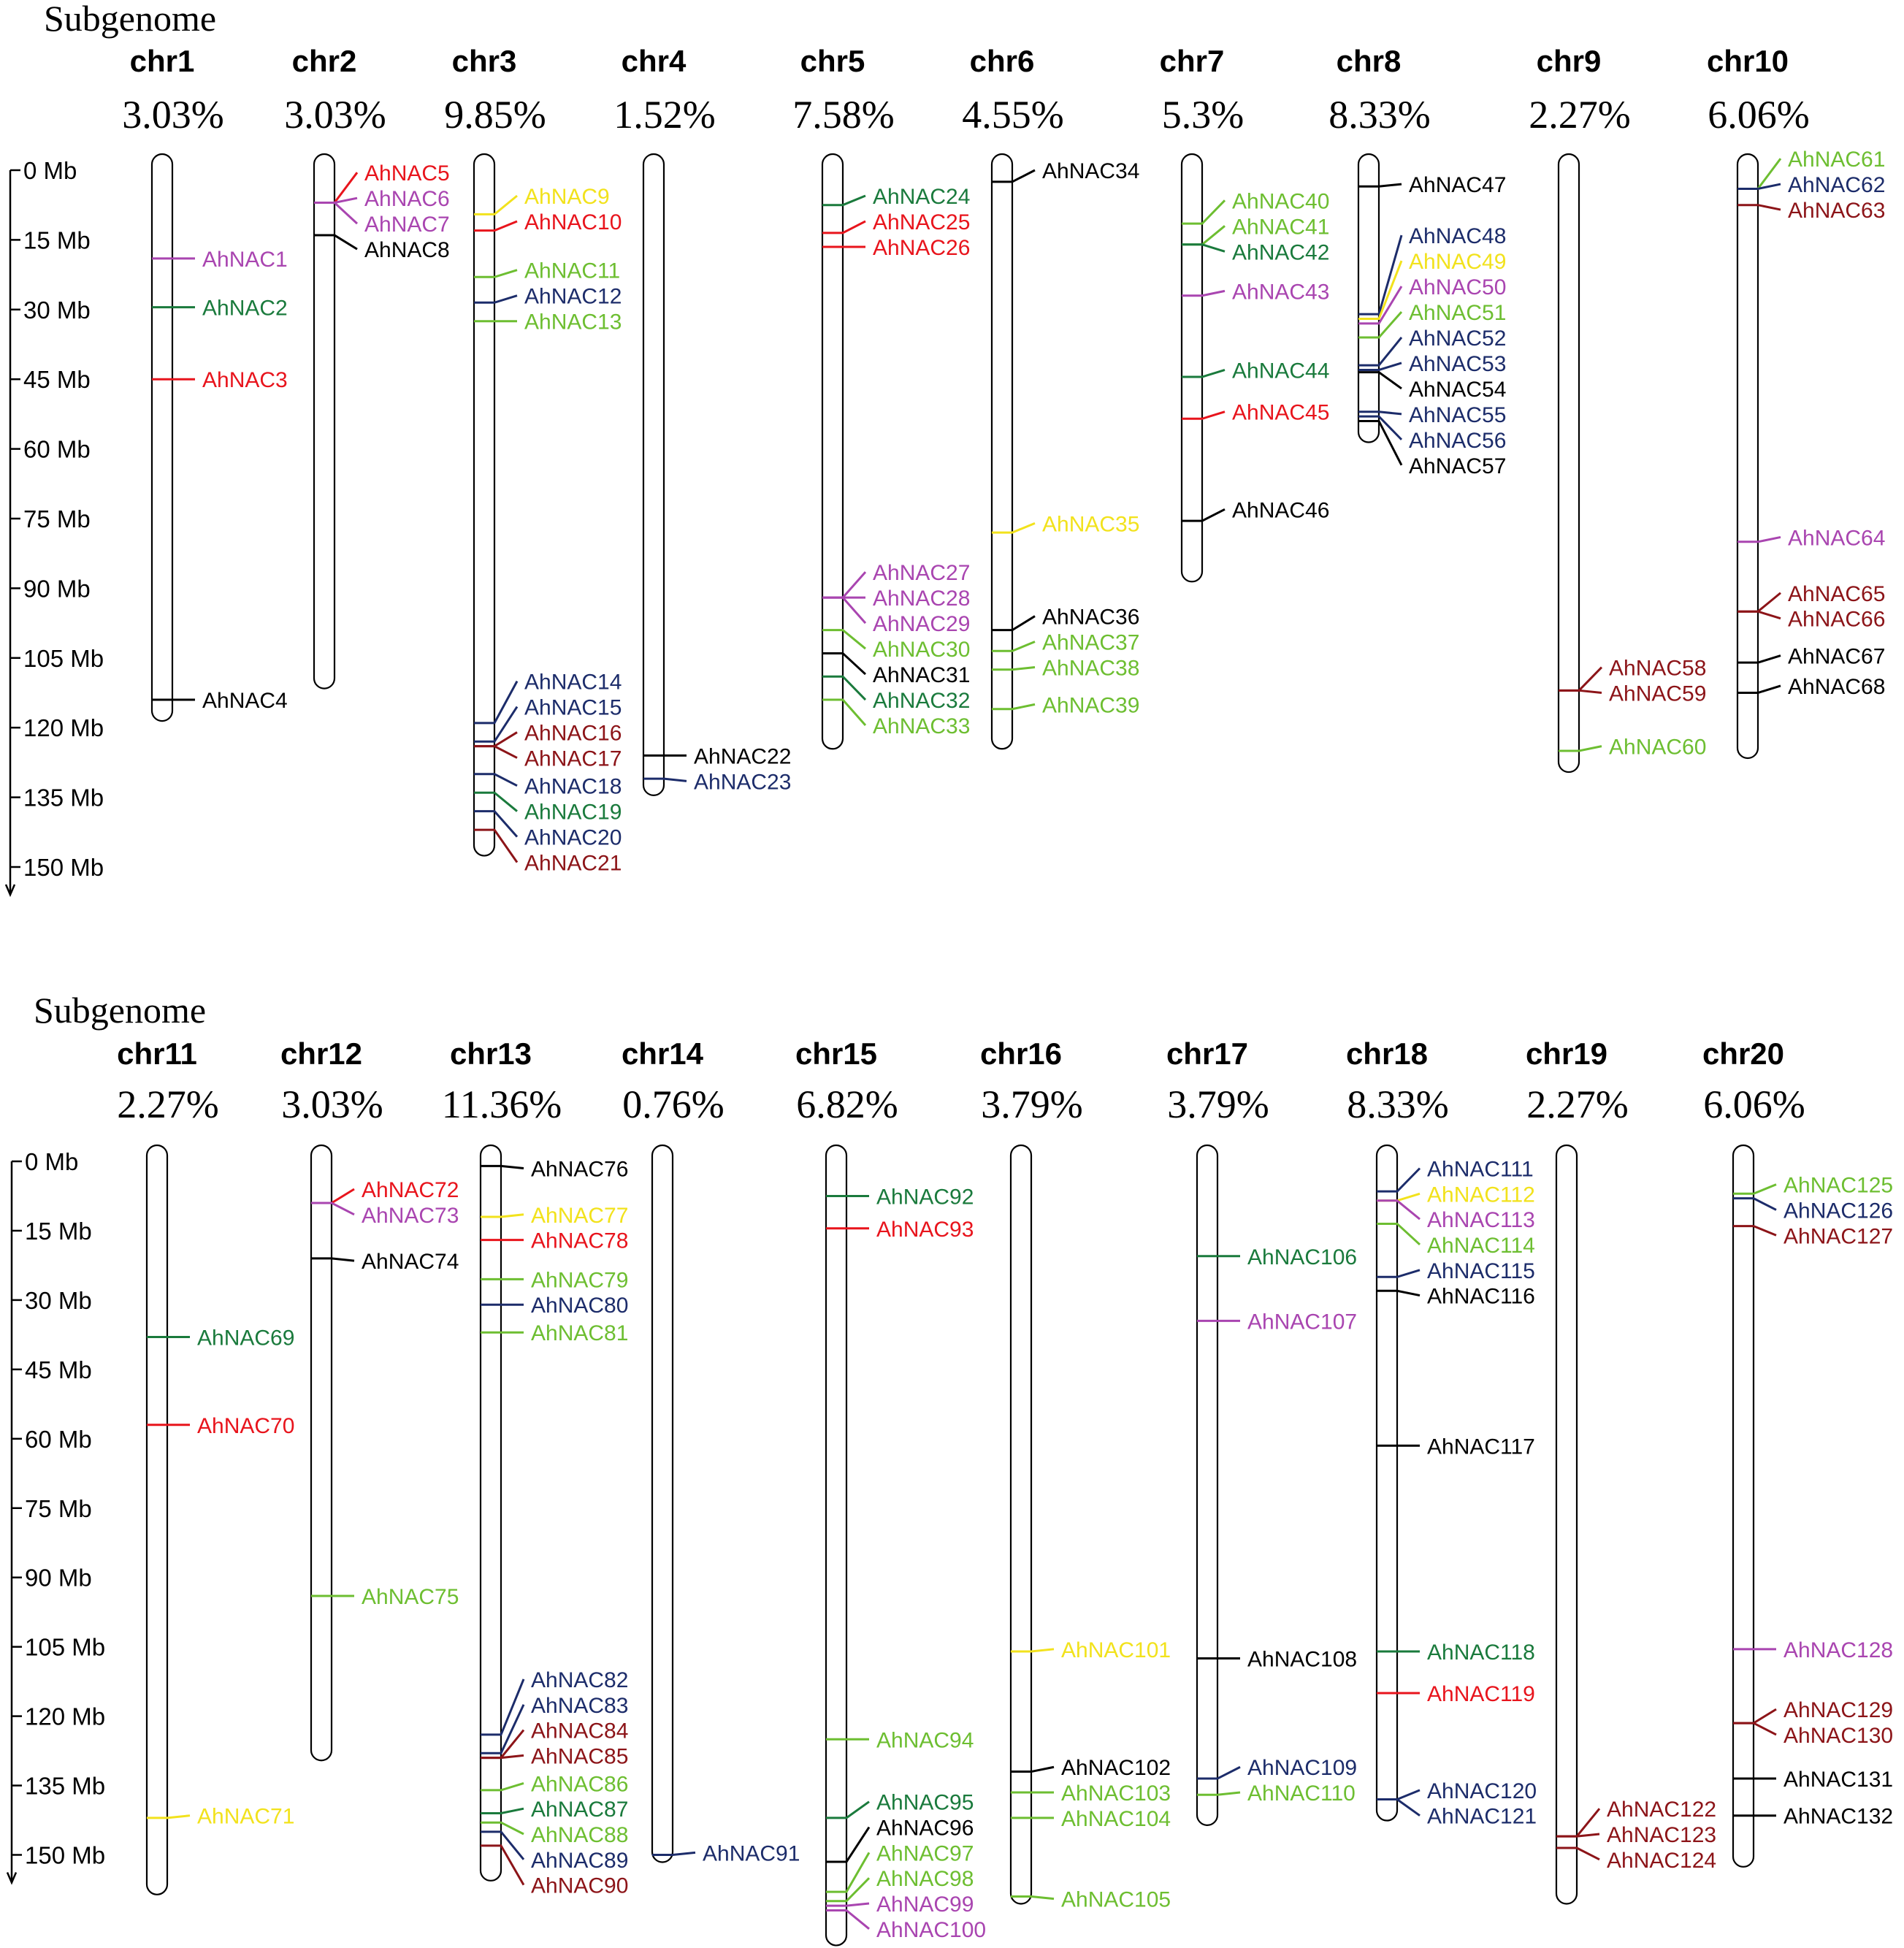 The image size is (1904, 1948). What do you see at coordinates (1457, 364) in the screenshot?
I see `gene-label: AhNAC53` at bounding box center [1457, 364].